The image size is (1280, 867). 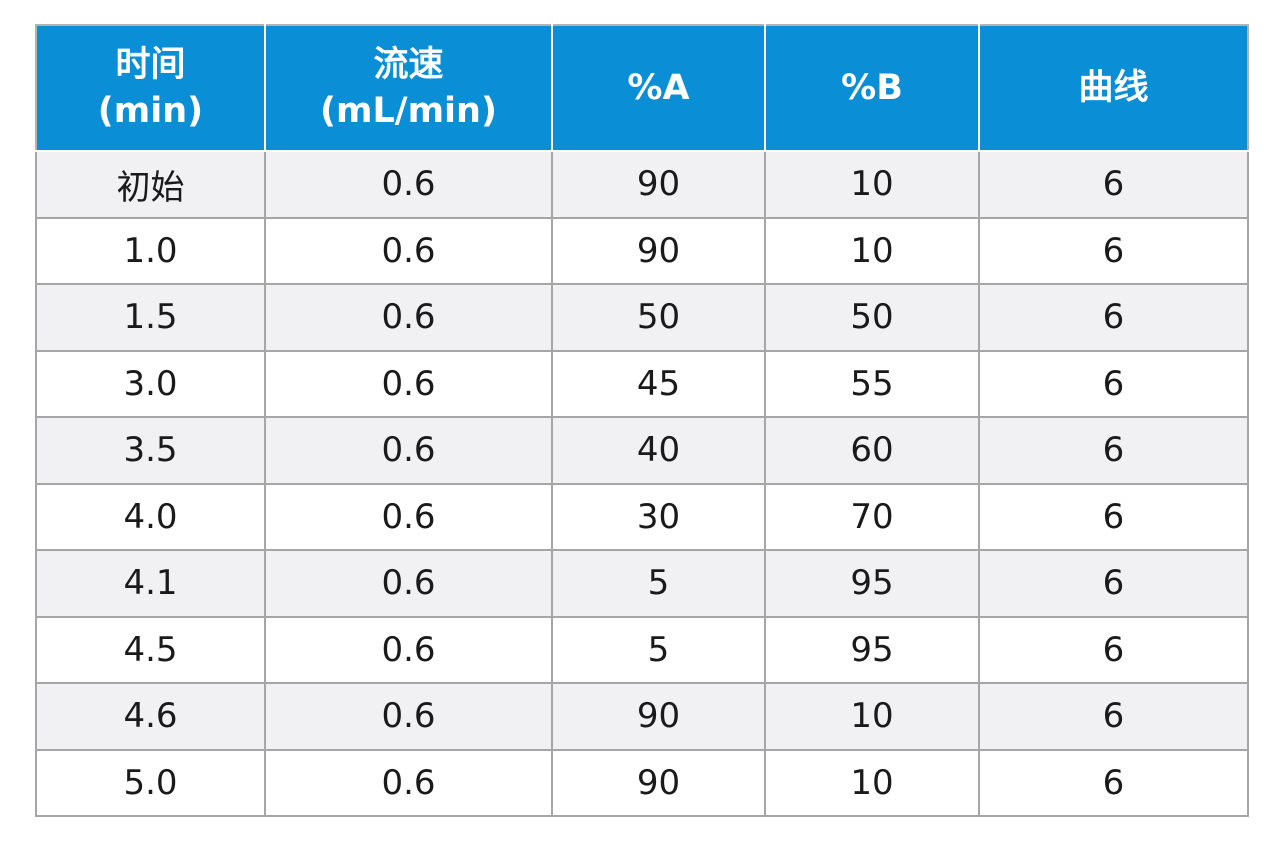 I want to click on table-row: 5.0 0.6 90 10 6, so click(x=642, y=782).